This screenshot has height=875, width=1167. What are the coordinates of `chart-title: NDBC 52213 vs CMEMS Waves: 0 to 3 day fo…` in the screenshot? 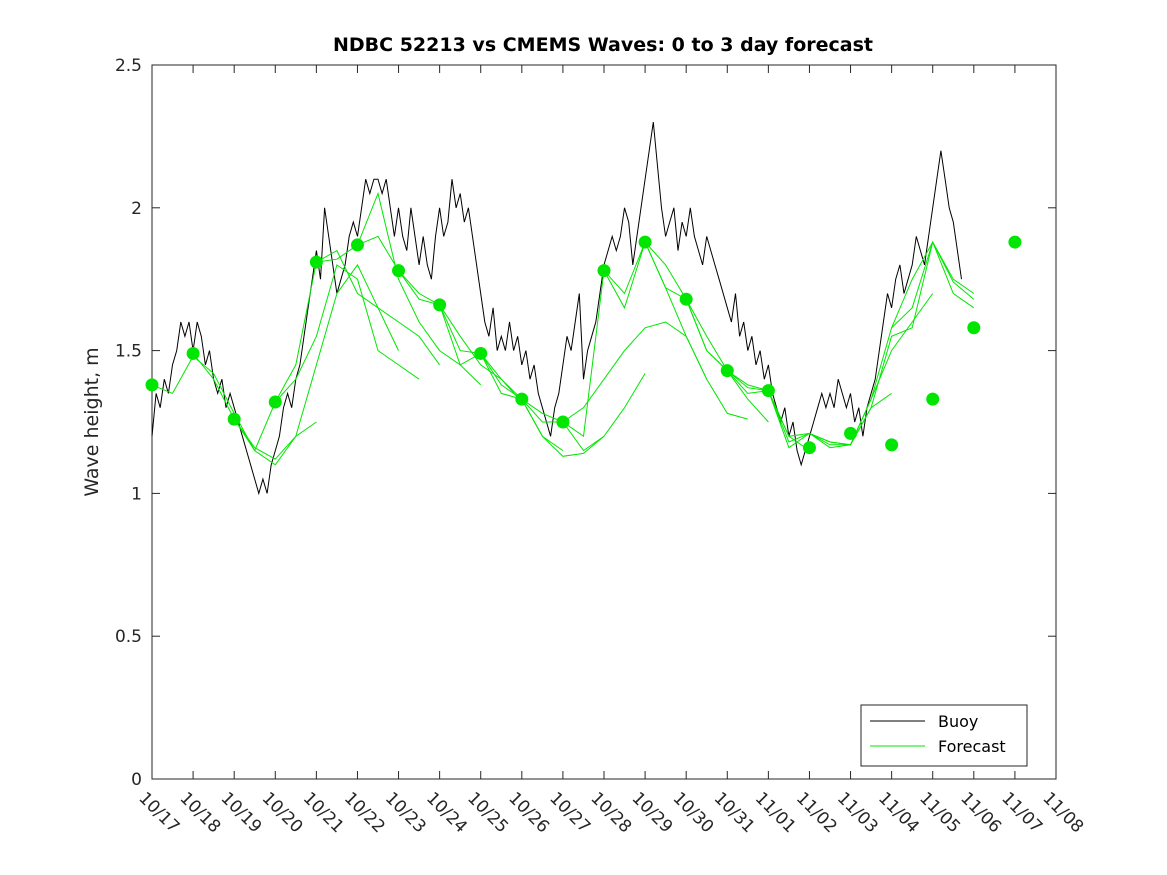 It's located at (603, 45).